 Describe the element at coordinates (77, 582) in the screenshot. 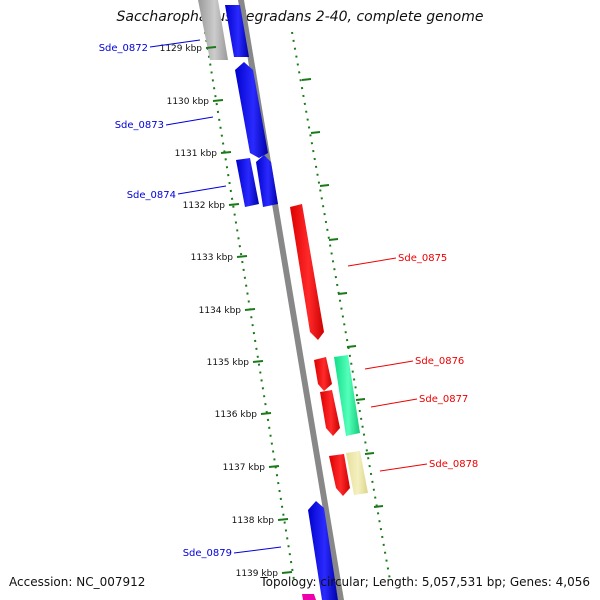

I see `accession-text: Accession: NC_007912` at that location.